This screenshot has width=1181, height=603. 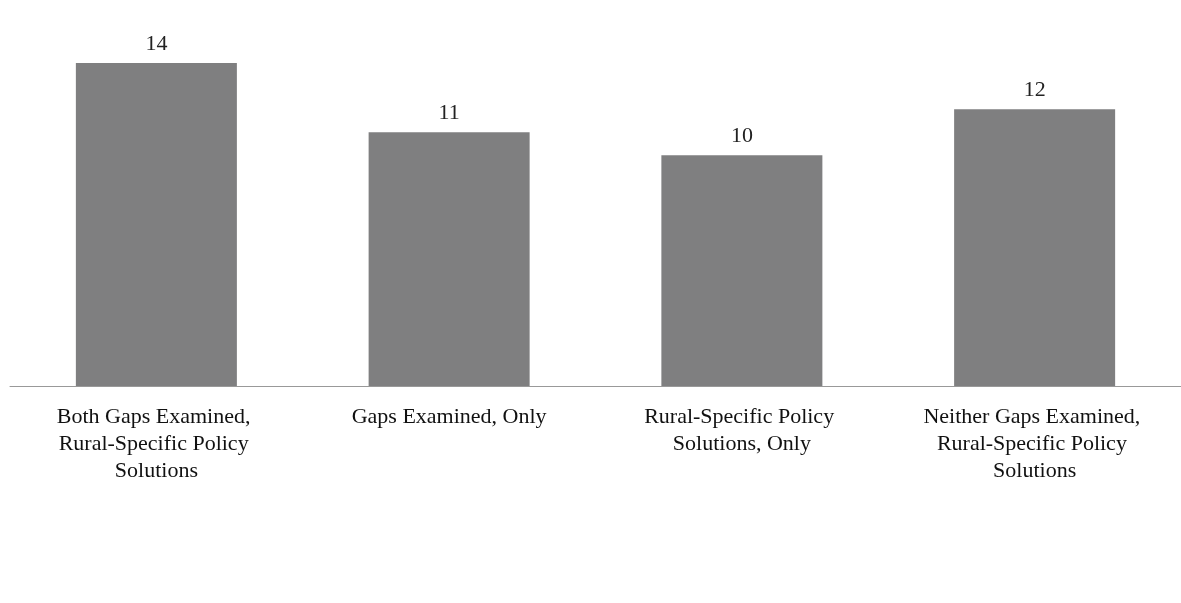 I want to click on x-tick-label: Neither Gaps Examined, Rural-Specific Policy Solutions, so click(x=1034, y=442).